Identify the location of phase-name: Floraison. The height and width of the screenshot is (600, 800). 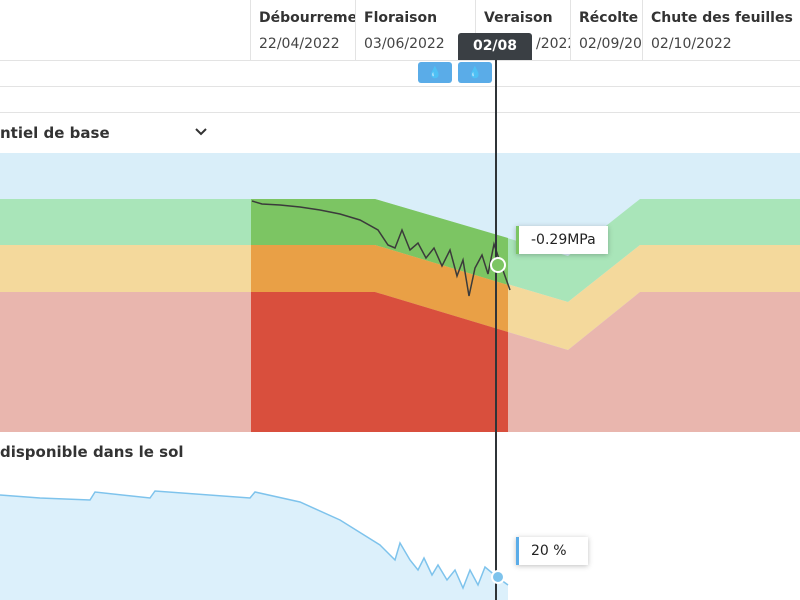
(401, 18).